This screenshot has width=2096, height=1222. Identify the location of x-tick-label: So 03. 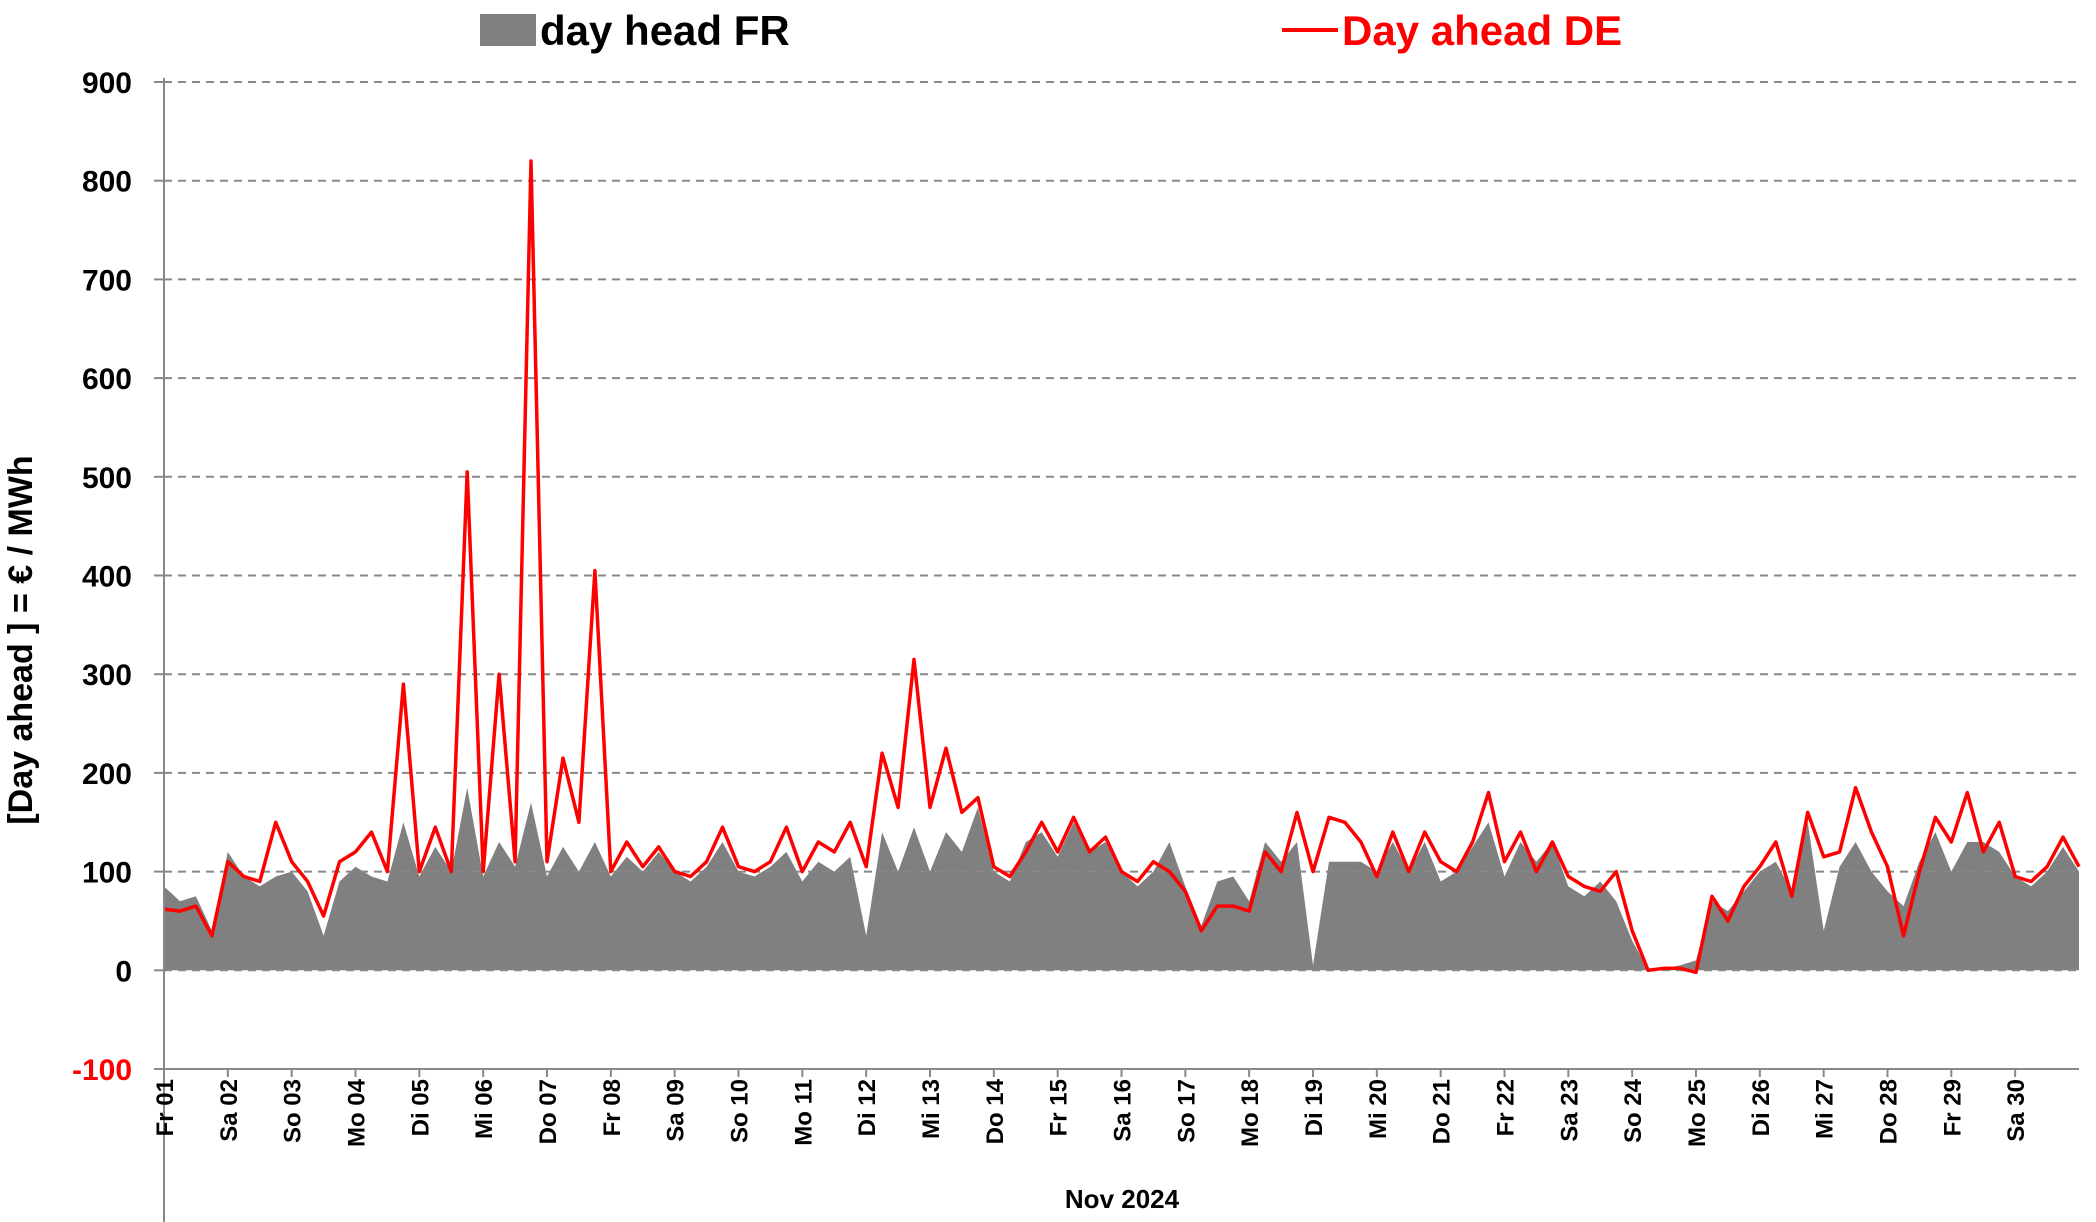
(293, 1111).